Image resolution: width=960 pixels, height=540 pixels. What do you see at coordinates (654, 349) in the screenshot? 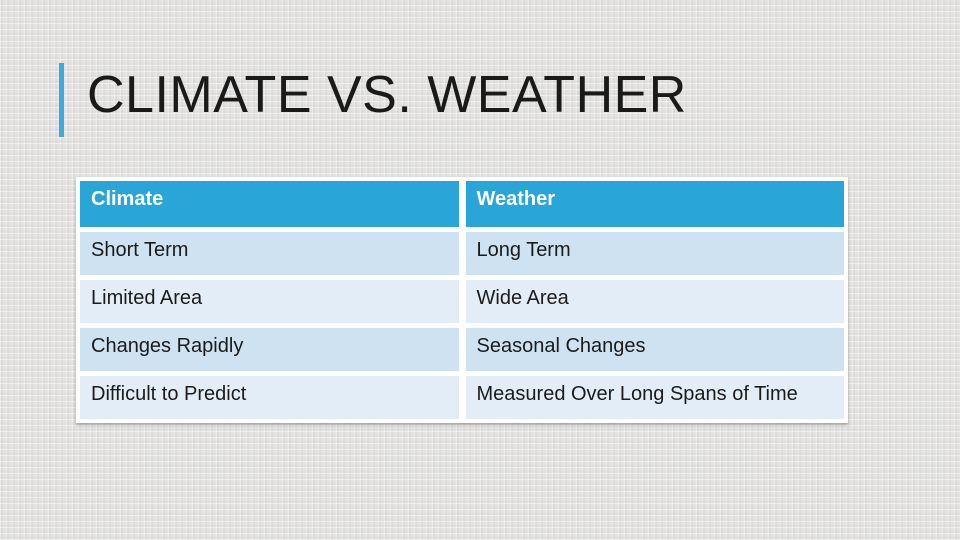
I see `table-cell: Seasonal Changes` at bounding box center [654, 349].